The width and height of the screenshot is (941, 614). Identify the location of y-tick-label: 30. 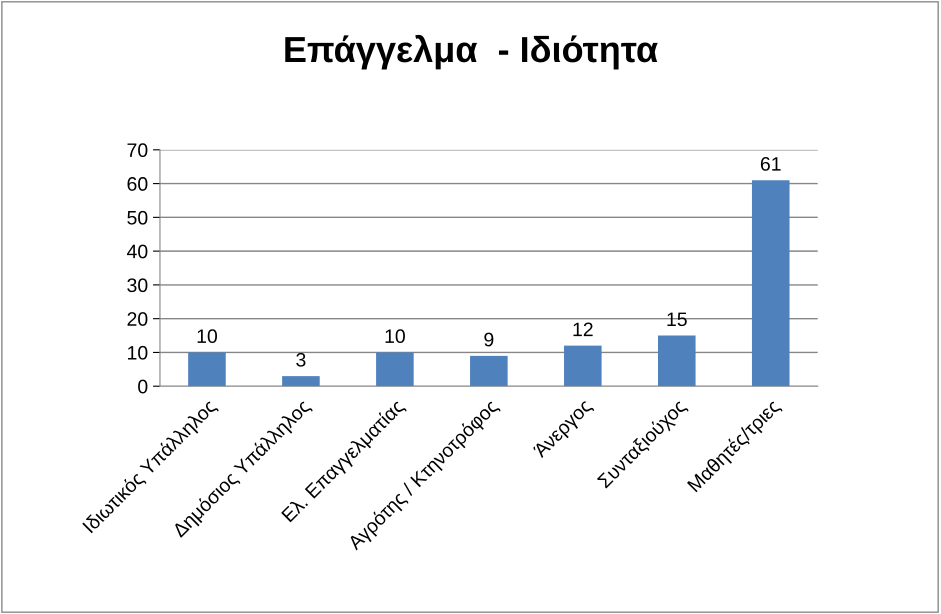
(137, 285).